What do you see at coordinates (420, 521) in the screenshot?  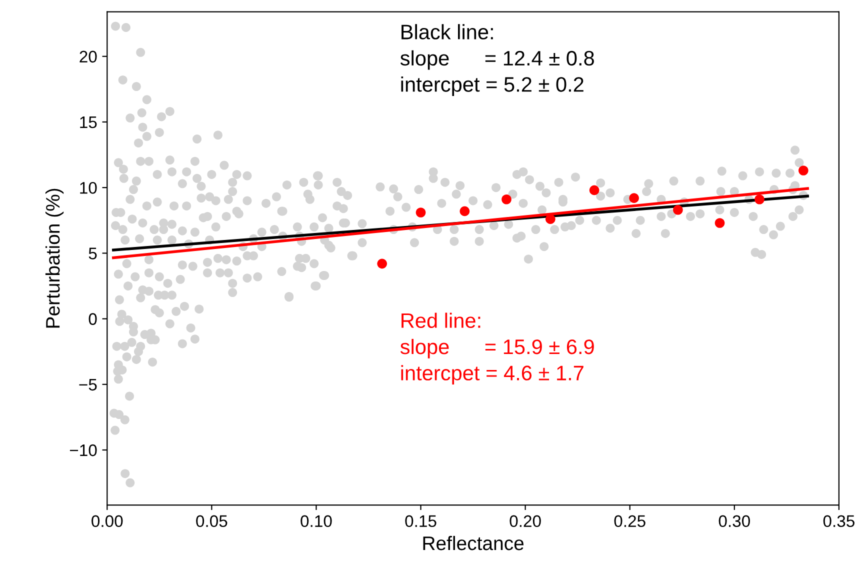 I see `x-tick-label: 0.15` at bounding box center [420, 521].